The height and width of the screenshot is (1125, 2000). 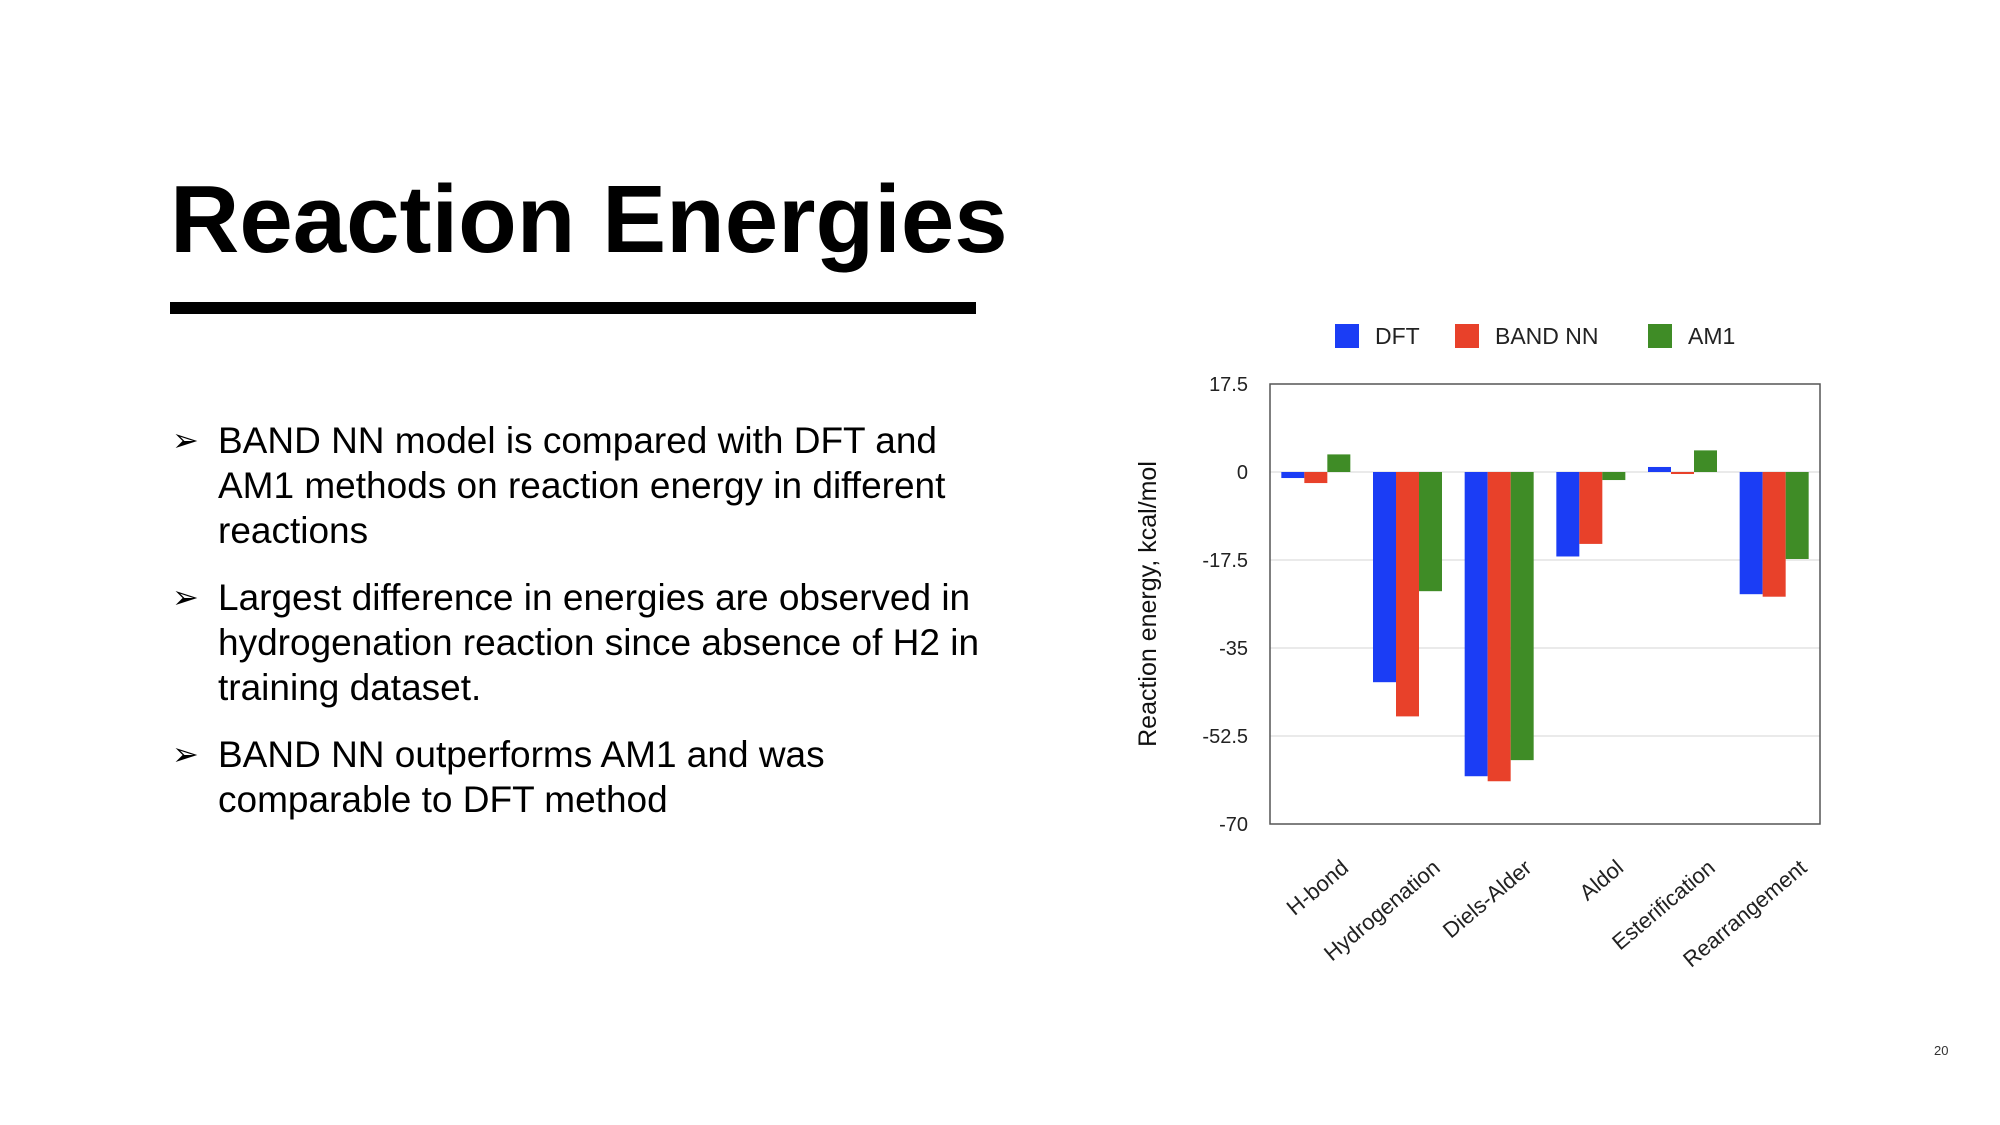 I want to click on legend-label: BAND NN, so click(x=1547, y=336).